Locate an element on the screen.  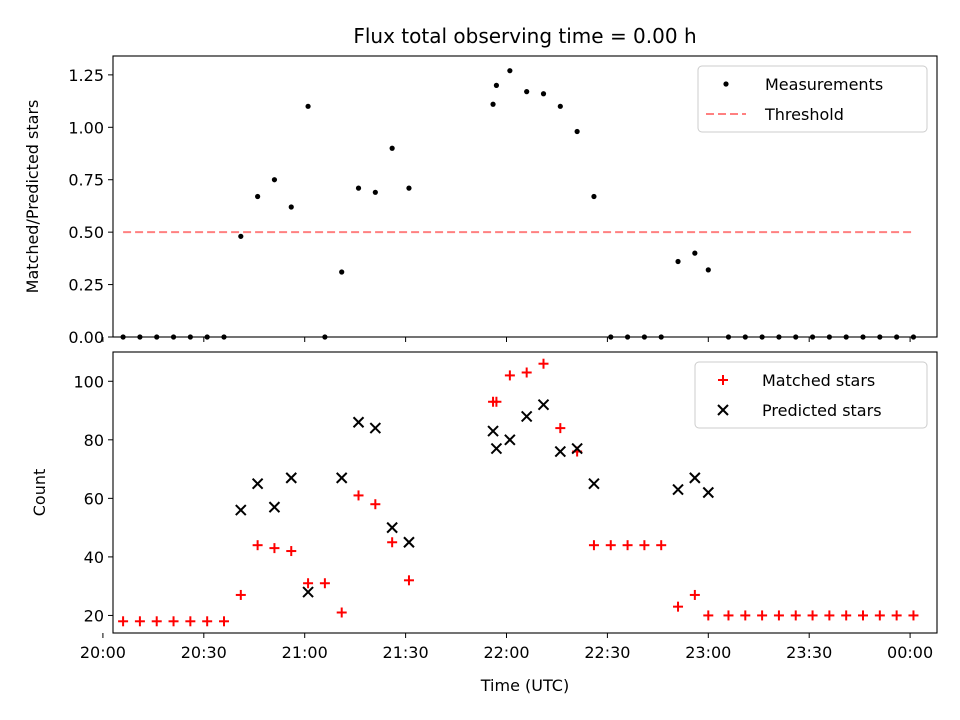
y-tick-label: 1.25 is located at coordinates (86, 75).